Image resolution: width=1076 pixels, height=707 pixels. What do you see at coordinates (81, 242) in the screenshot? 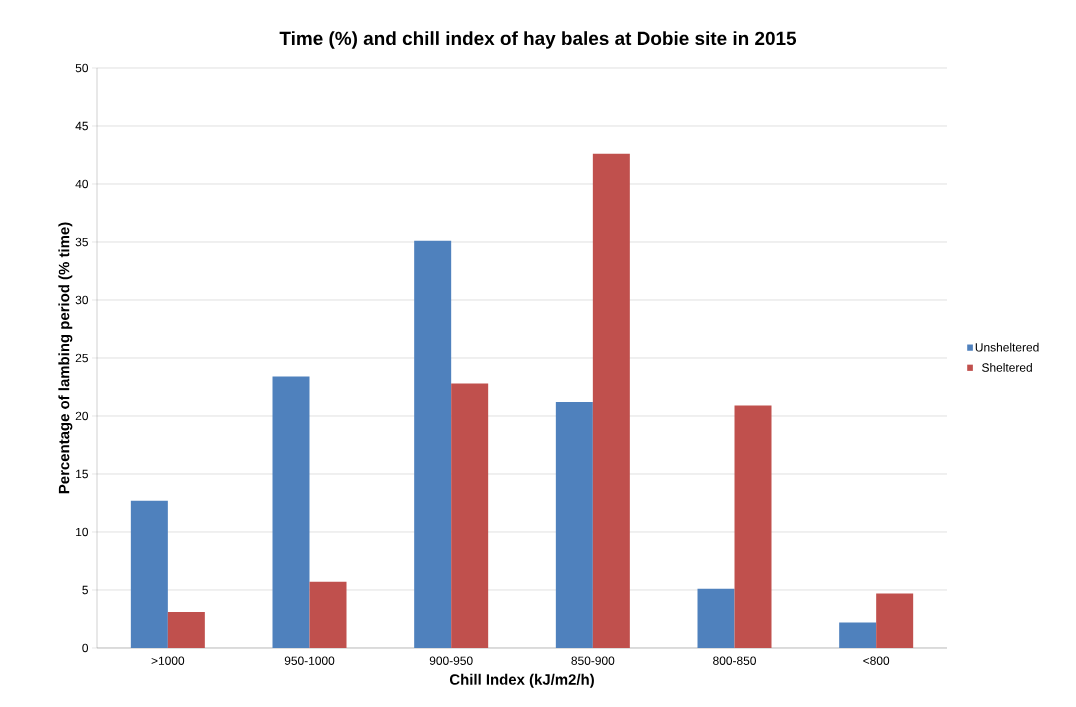
I see `y-tick-label: 35` at bounding box center [81, 242].